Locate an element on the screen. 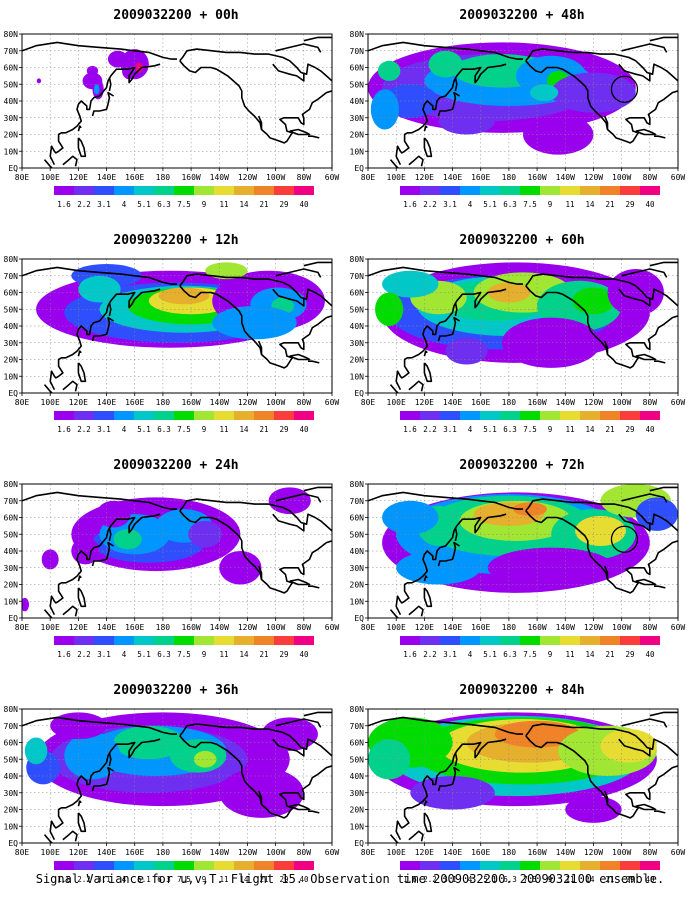  colorbar-label: 40 is located at coordinates (650, 204).